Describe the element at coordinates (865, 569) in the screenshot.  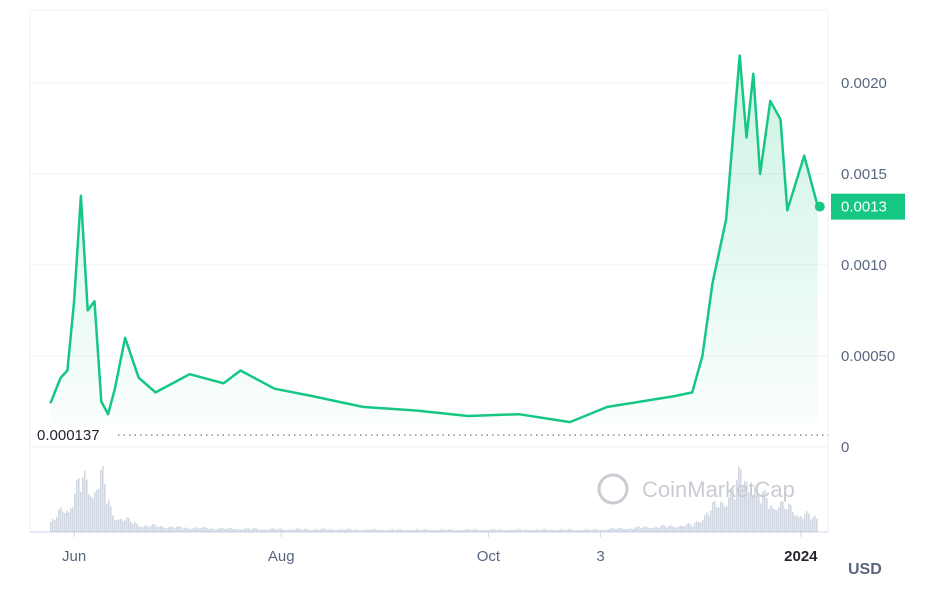
I see `currency-unit-label: USD` at that location.